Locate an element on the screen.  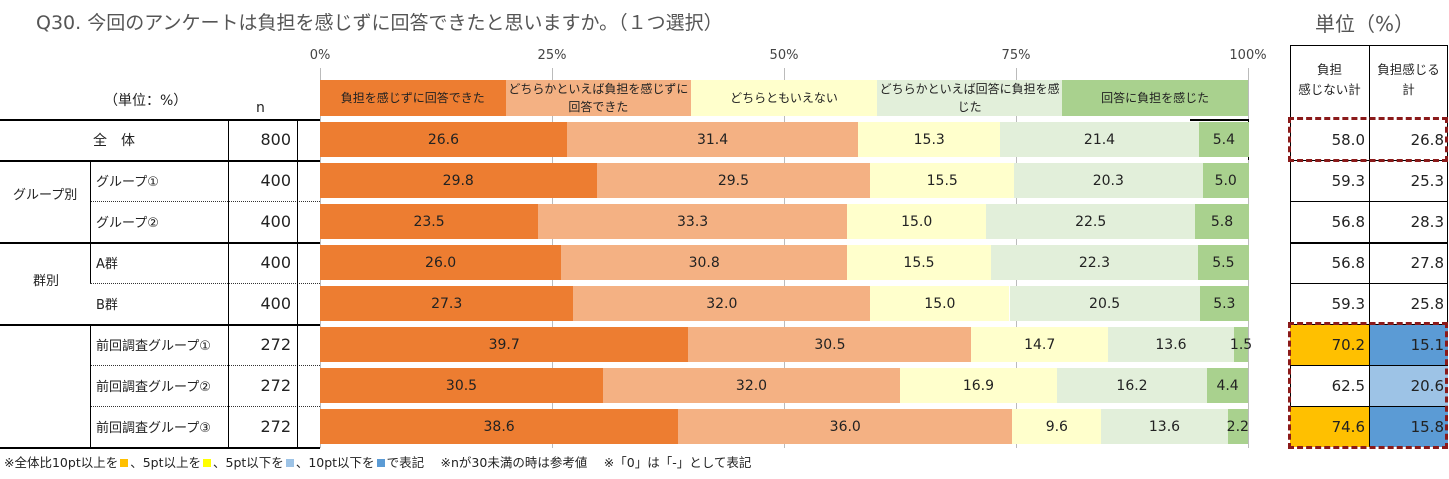
x-tick-label: 100% is located at coordinates (1248, 55).